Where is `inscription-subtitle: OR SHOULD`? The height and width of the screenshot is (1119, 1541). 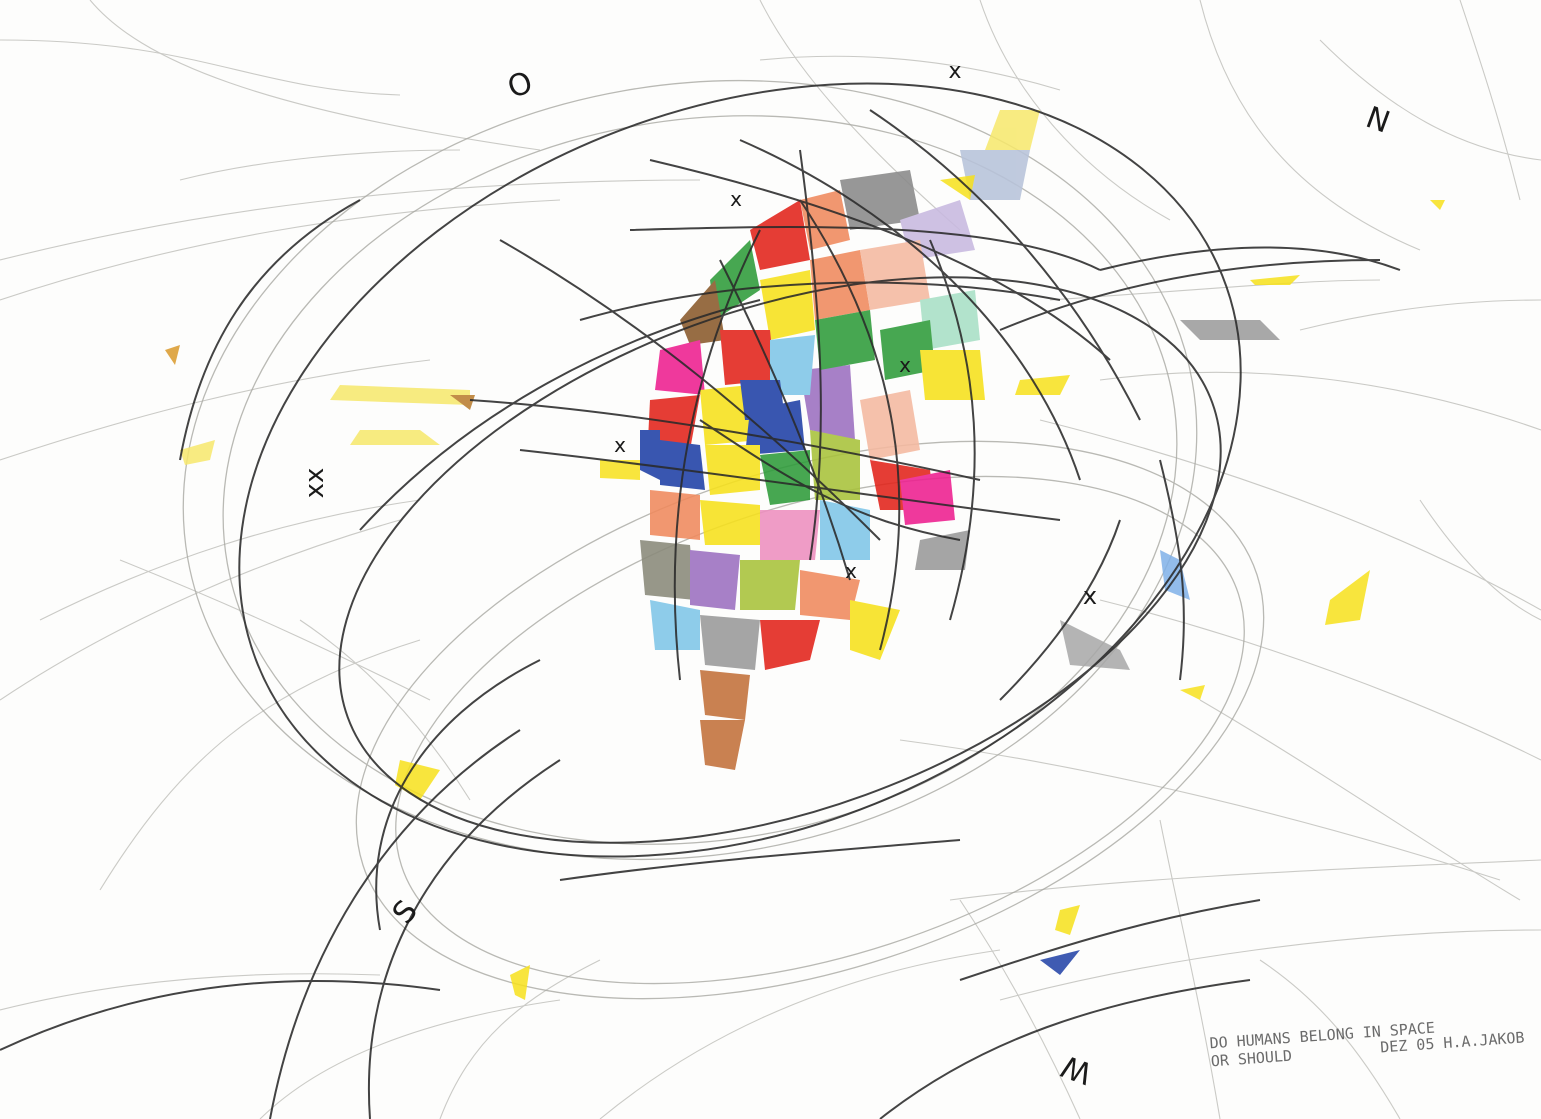 inscription-subtitle: OR SHOULD is located at coordinates (1251, 1059).